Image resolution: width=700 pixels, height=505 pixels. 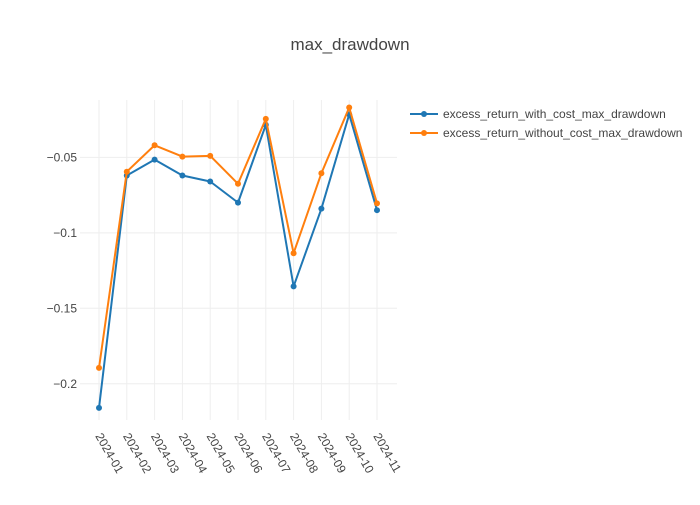 I want to click on legend-item-0: excess_return_with_cost_max_drawdown, so click(x=538, y=114).